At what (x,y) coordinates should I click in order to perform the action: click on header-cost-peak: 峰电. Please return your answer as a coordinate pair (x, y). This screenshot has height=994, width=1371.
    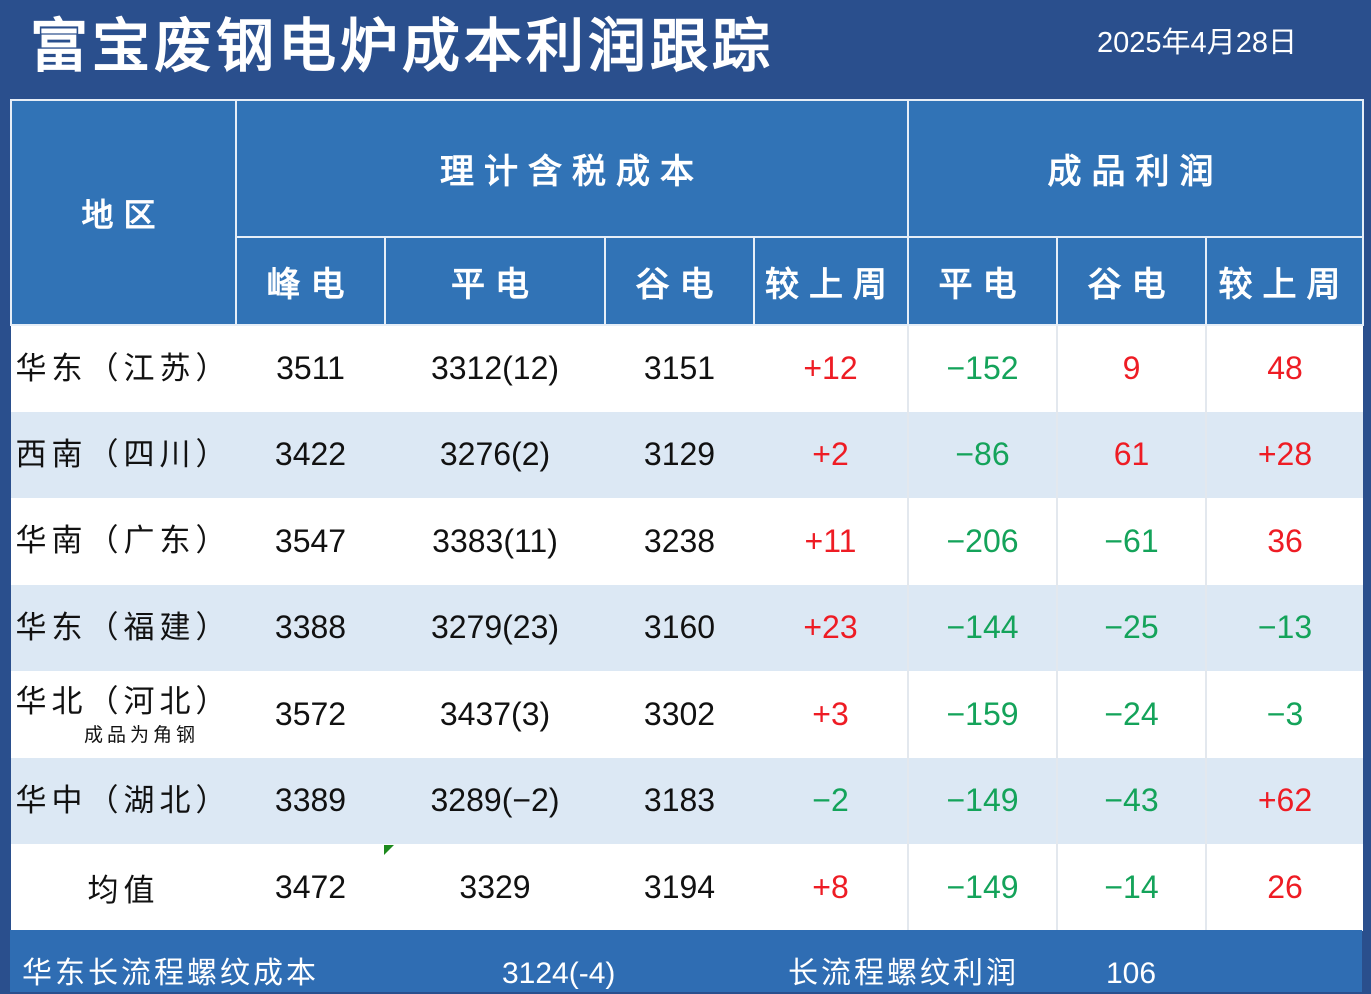
    Looking at the image, I should click on (310, 281).